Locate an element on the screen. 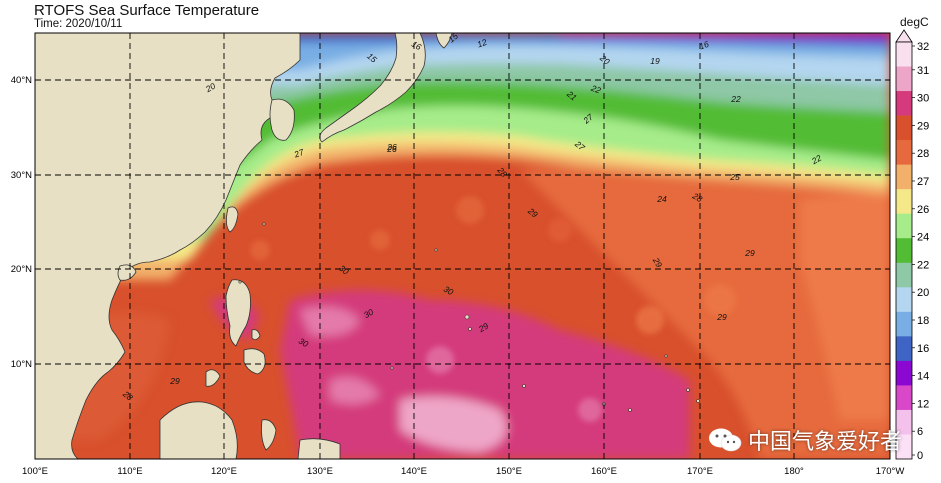 The image size is (941, 483). contour-label: 28 is located at coordinates (697, 197).